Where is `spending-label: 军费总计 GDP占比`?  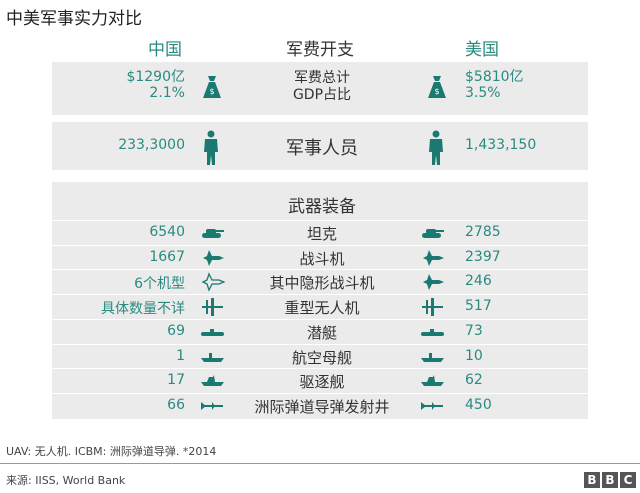 spending-label: 军费总计 GDP占比 is located at coordinates (322, 87).